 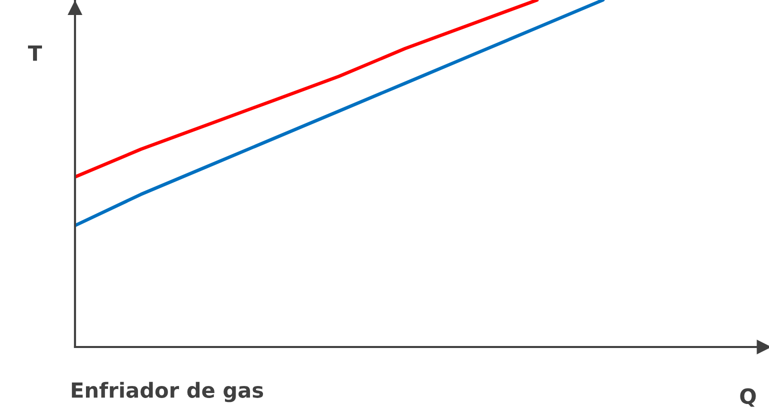 What do you see at coordinates (35, 53) in the screenshot?
I see `y-axis-title: T` at bounding box center [35, 53].